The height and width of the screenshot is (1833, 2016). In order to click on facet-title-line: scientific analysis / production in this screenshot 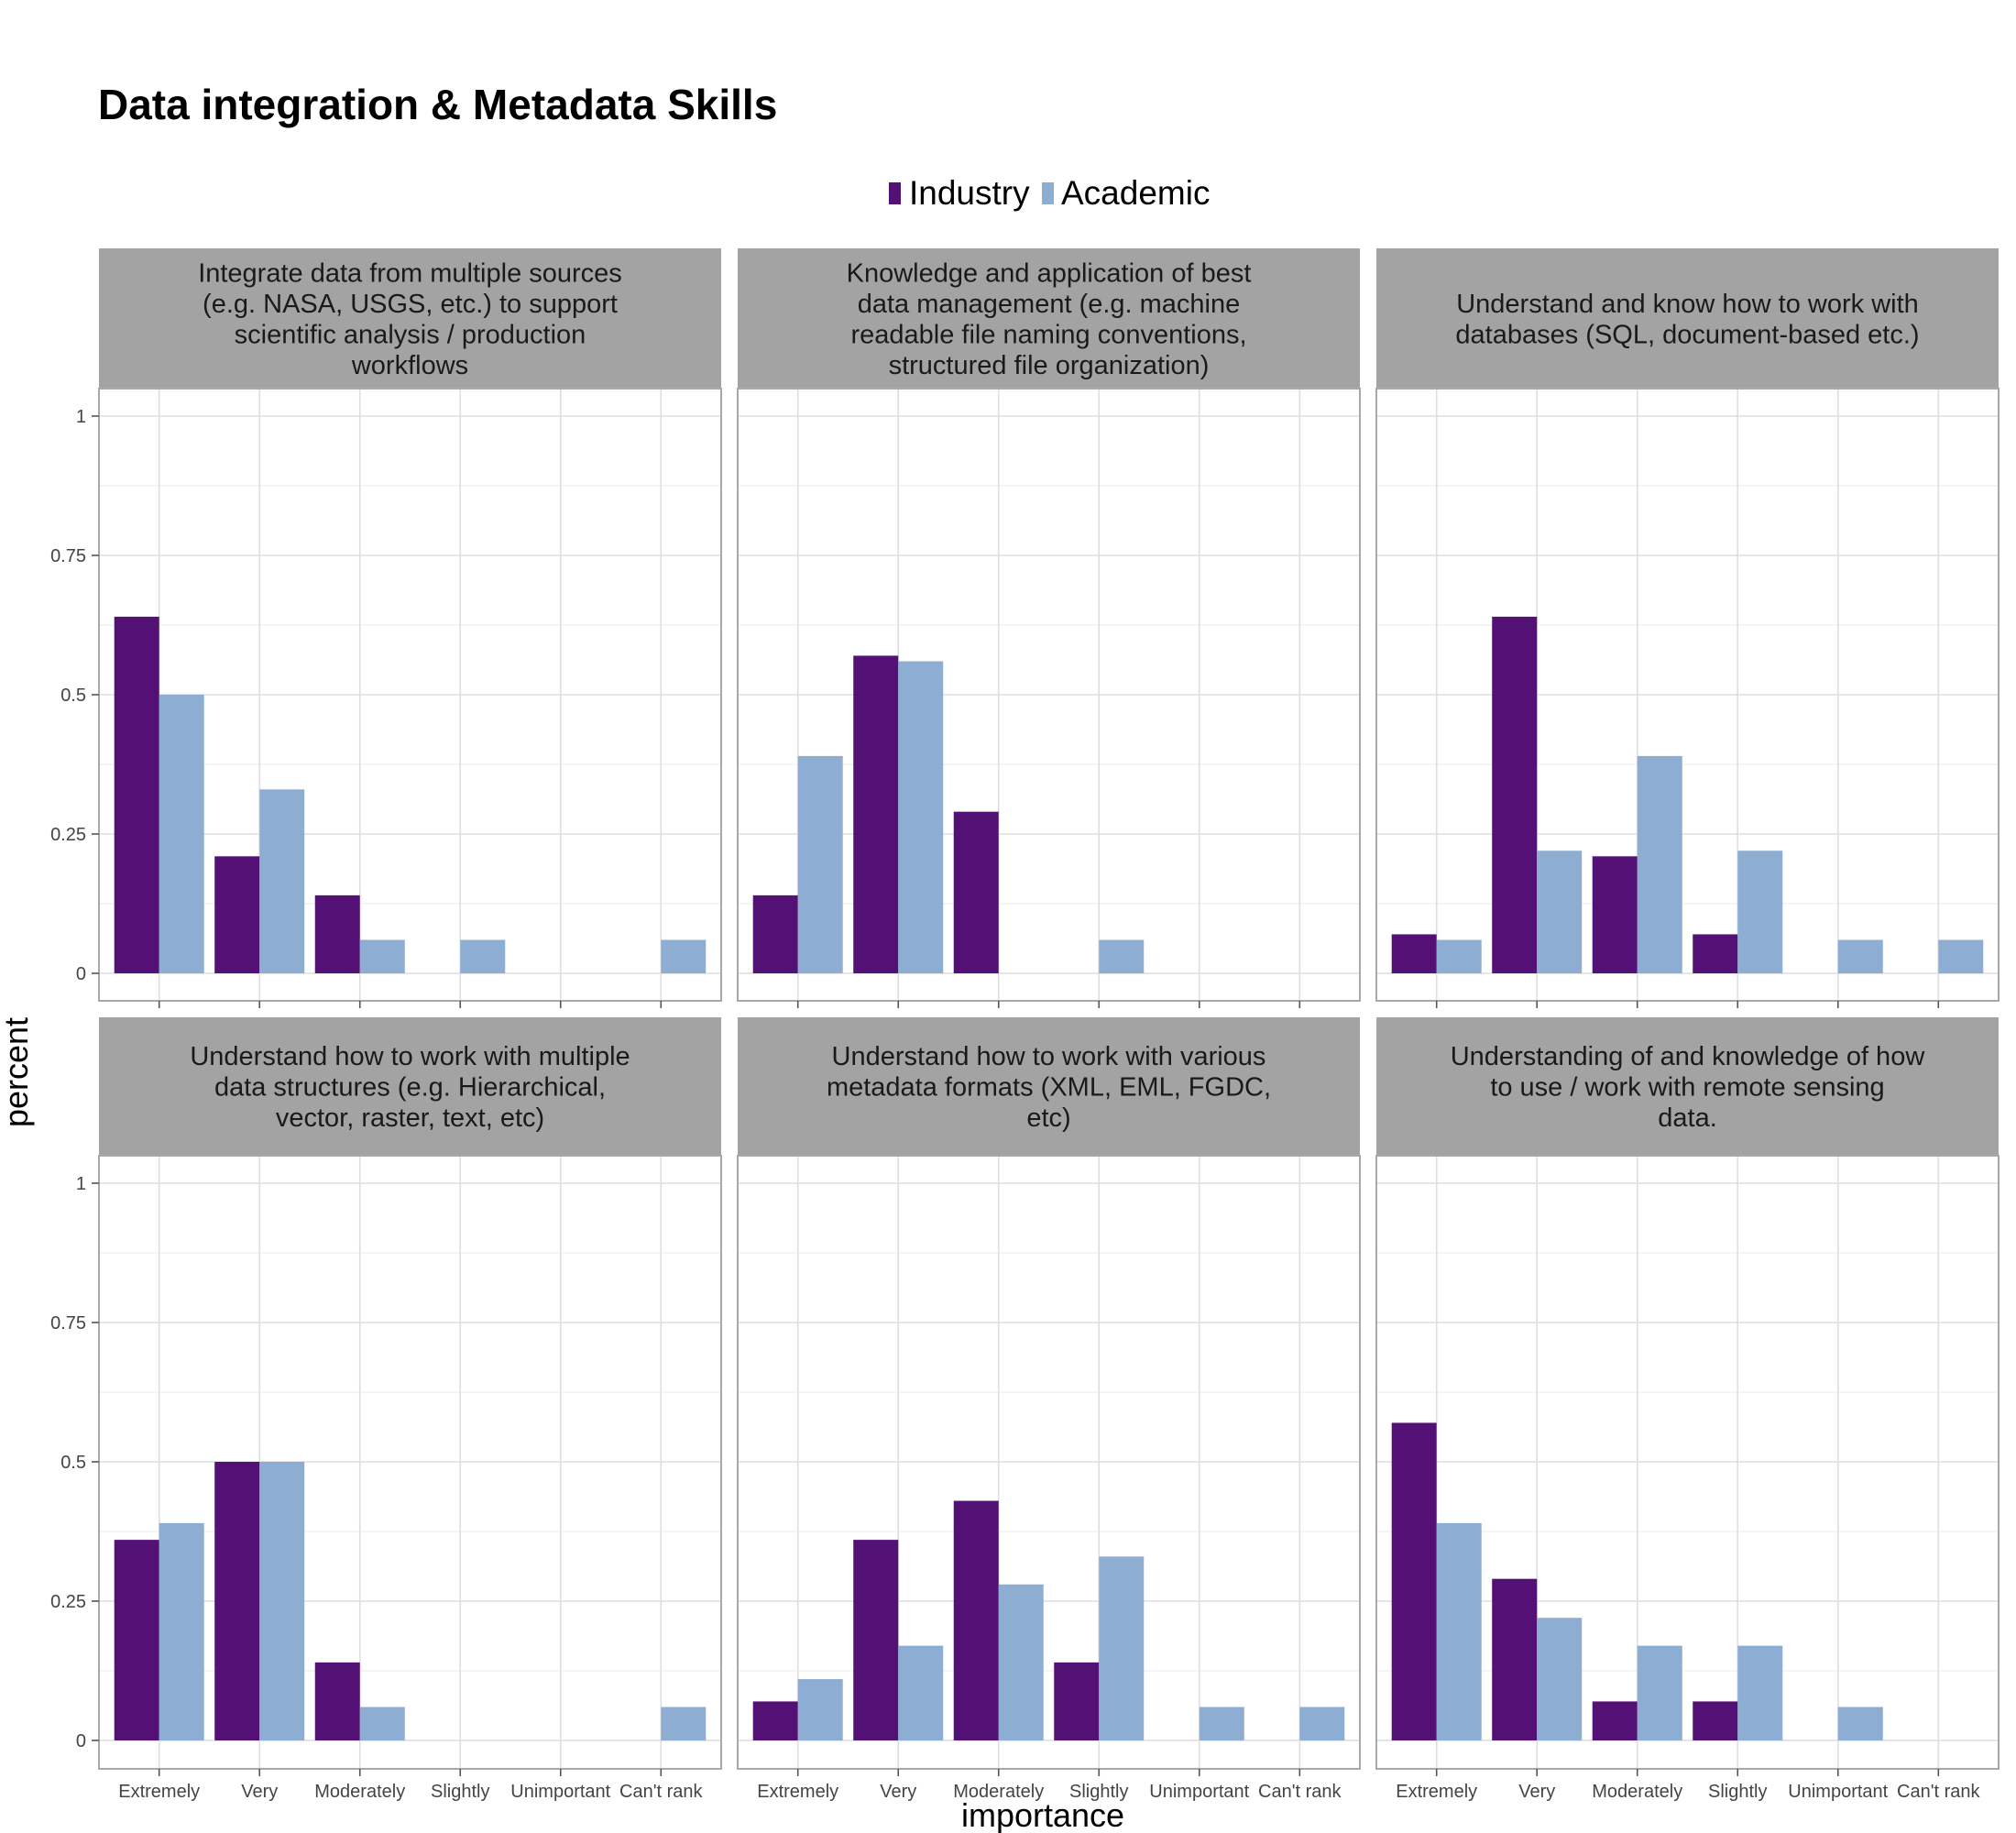, I will do `click(410, 334)`.